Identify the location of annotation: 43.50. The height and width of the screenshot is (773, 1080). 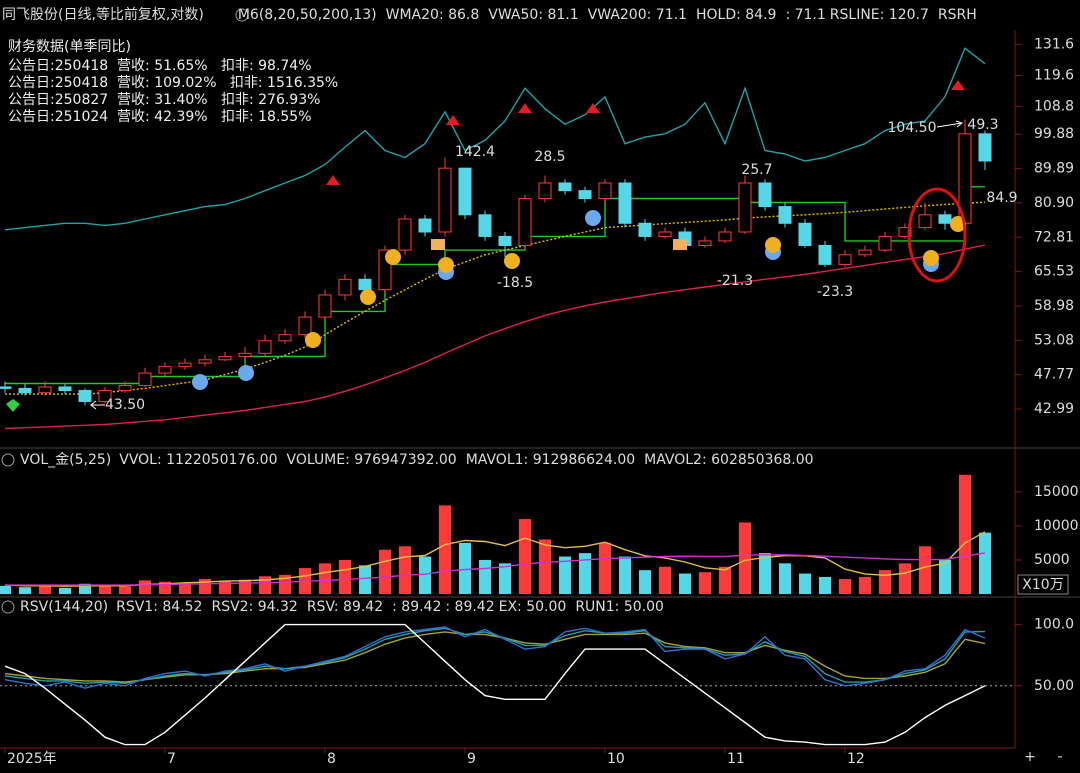
(125, 405).